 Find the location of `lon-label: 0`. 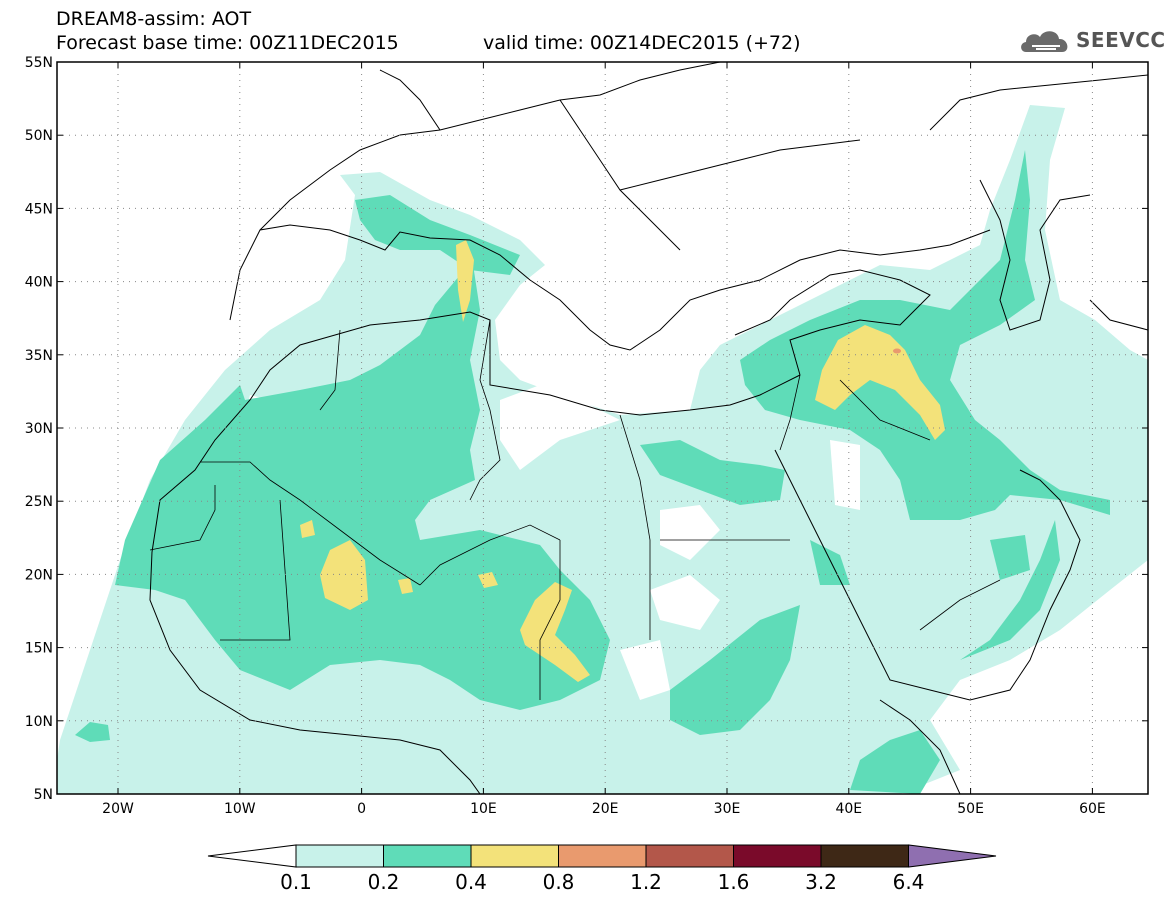

lon-label: 0 is located at coordinates (361, 809).